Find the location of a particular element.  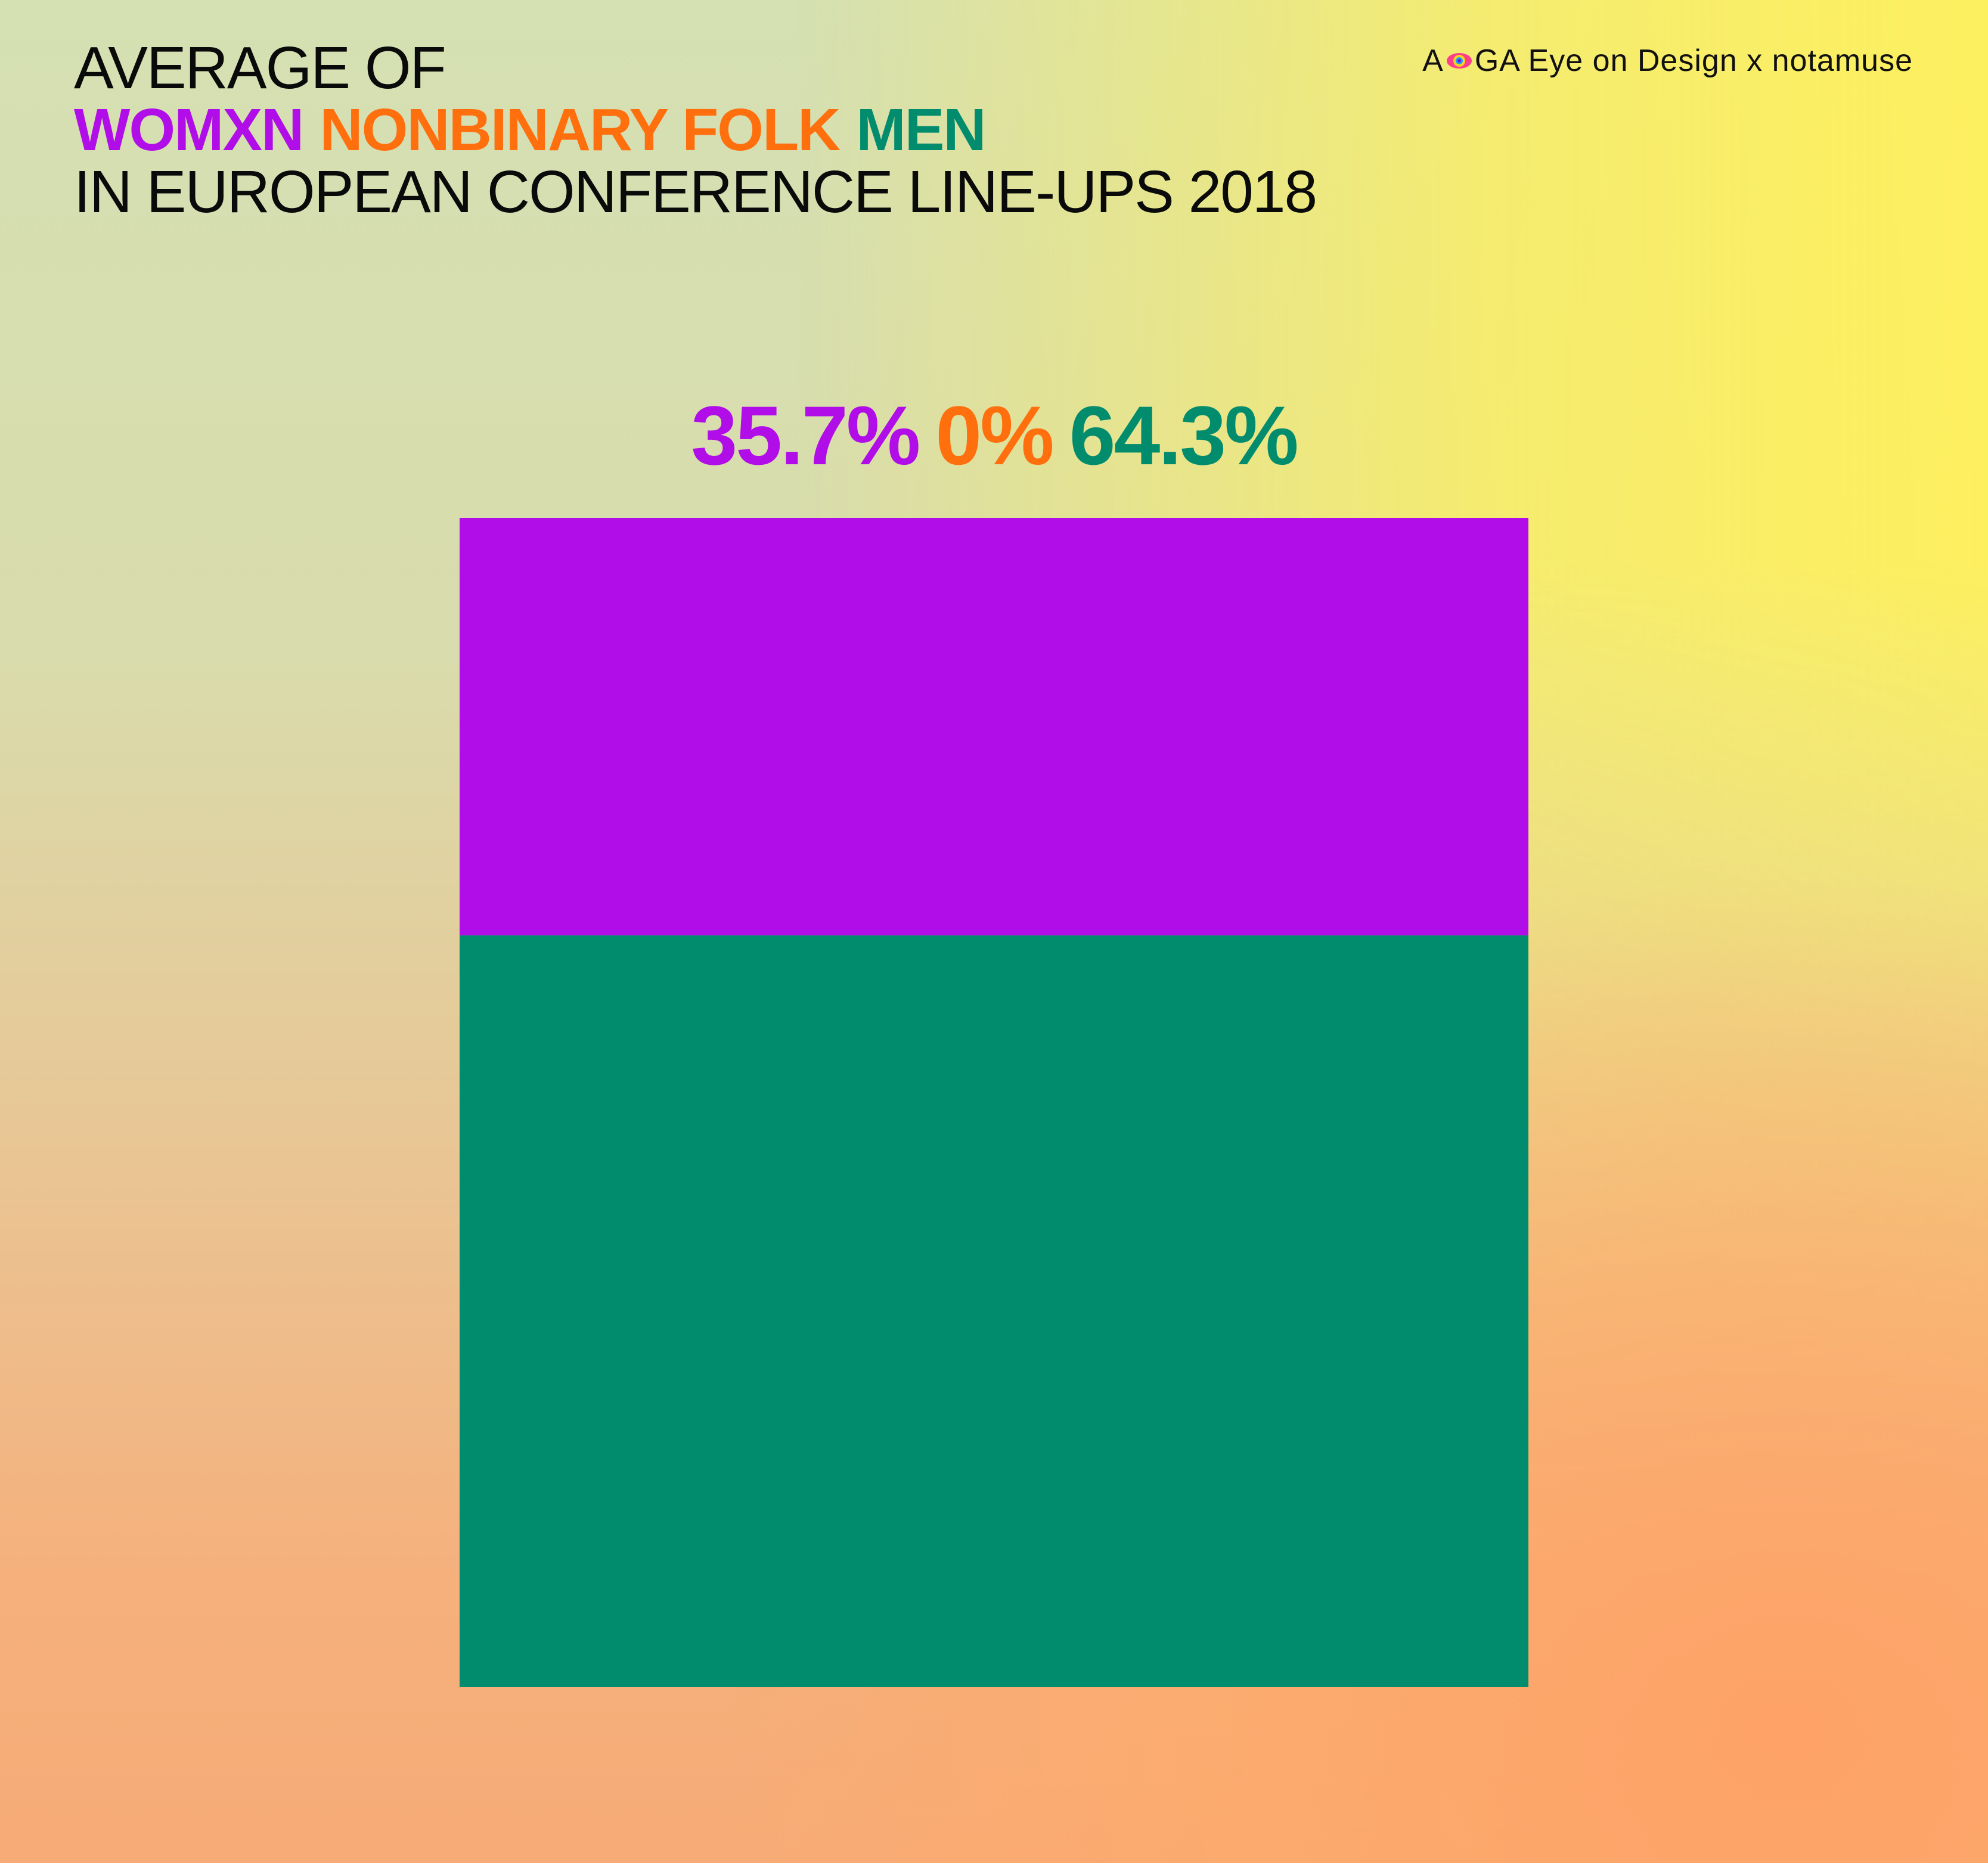

brand-prefix: A is located at coordinates (1433, 61).